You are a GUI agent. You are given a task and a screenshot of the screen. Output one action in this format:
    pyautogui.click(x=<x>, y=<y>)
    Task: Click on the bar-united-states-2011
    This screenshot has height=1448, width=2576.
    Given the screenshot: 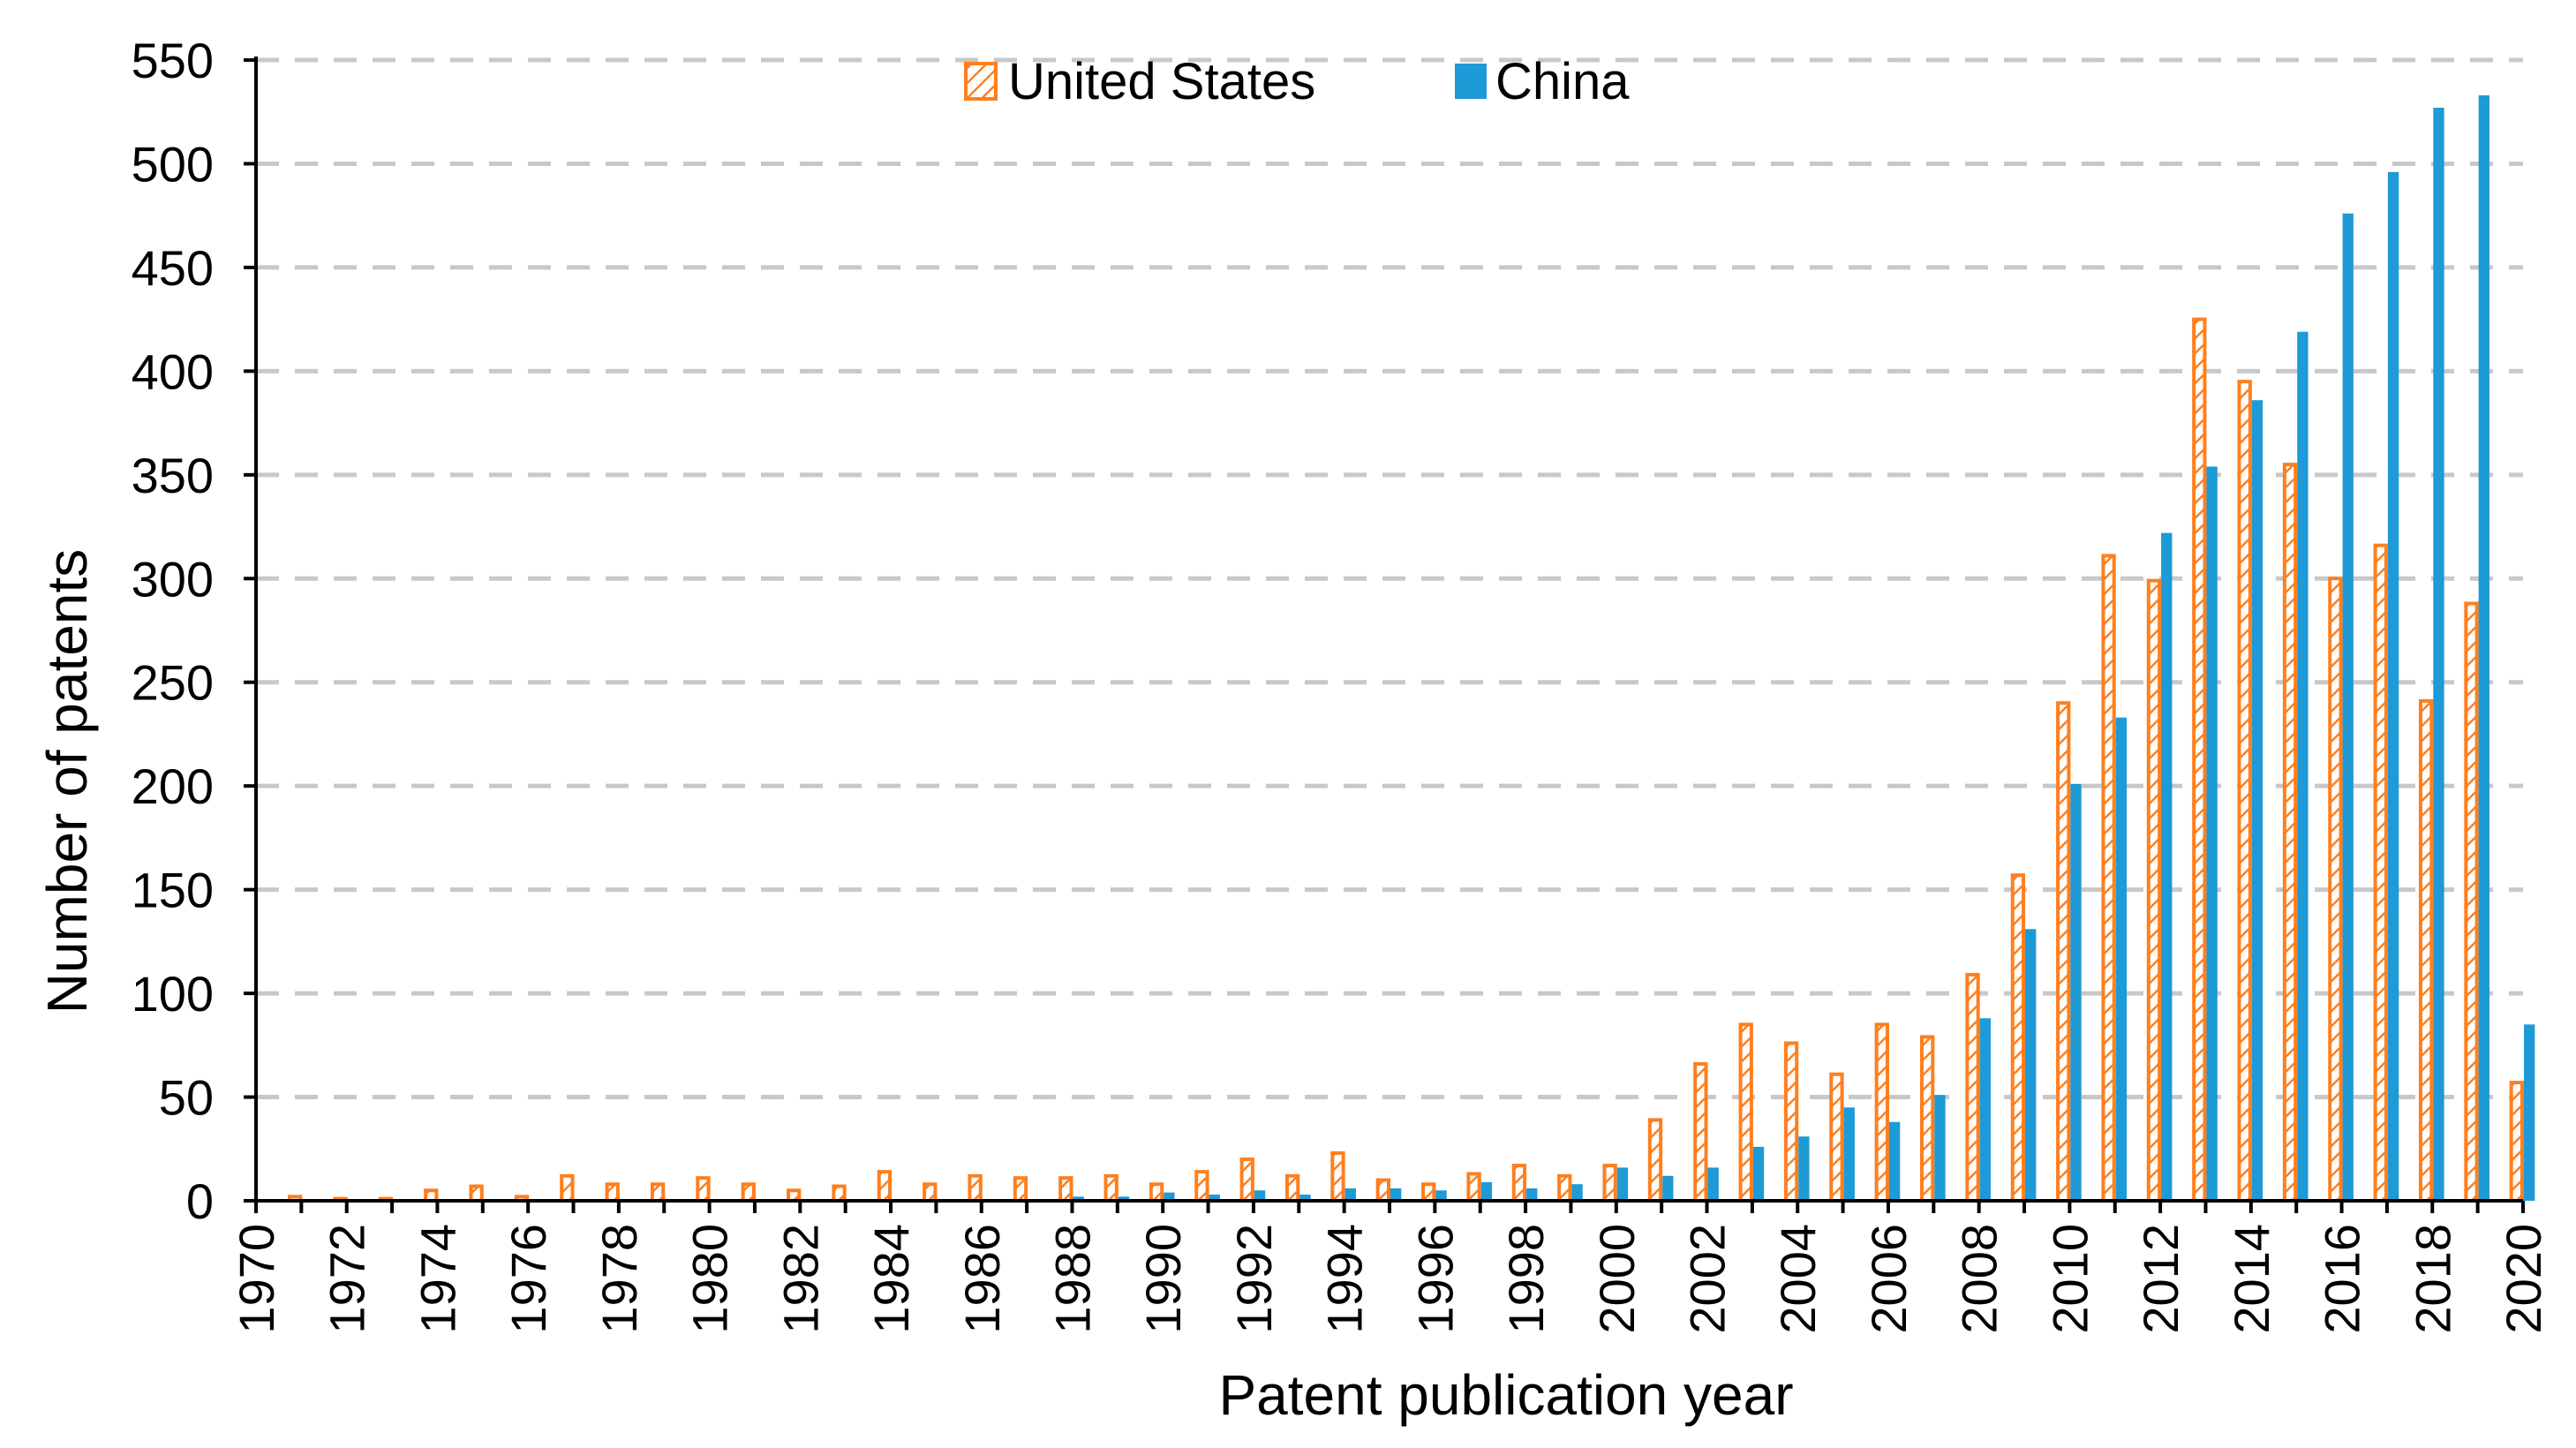 What is the action you would take?
    pyautogui.click(x=2108, y=879)
    